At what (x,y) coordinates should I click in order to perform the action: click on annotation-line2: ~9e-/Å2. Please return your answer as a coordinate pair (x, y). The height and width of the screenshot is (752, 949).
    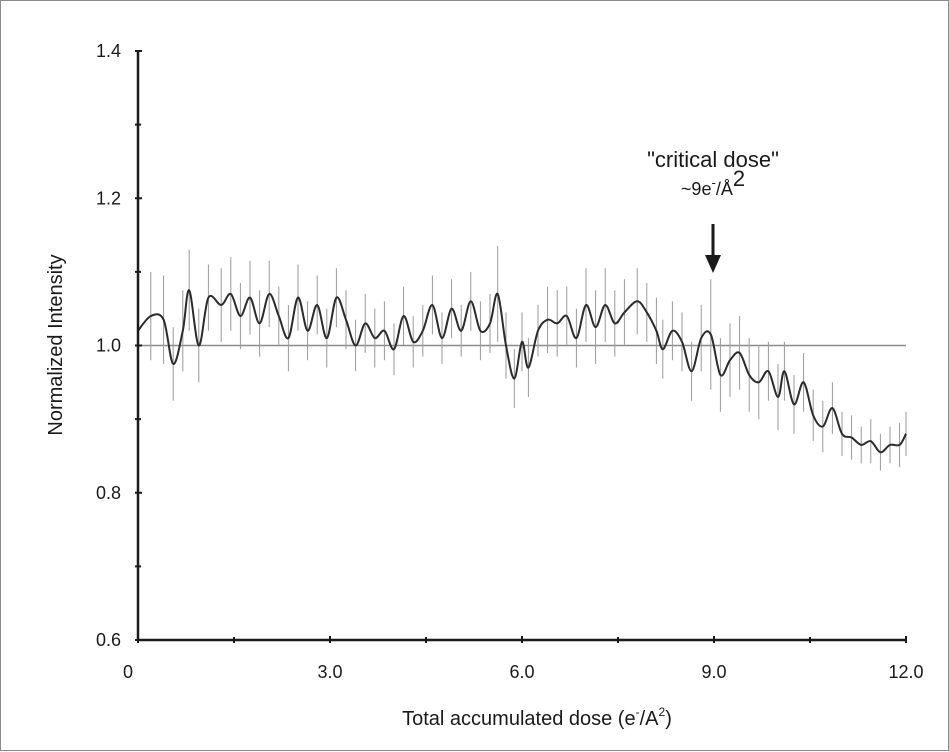
    Looking at the image, I should click on (713, 182).